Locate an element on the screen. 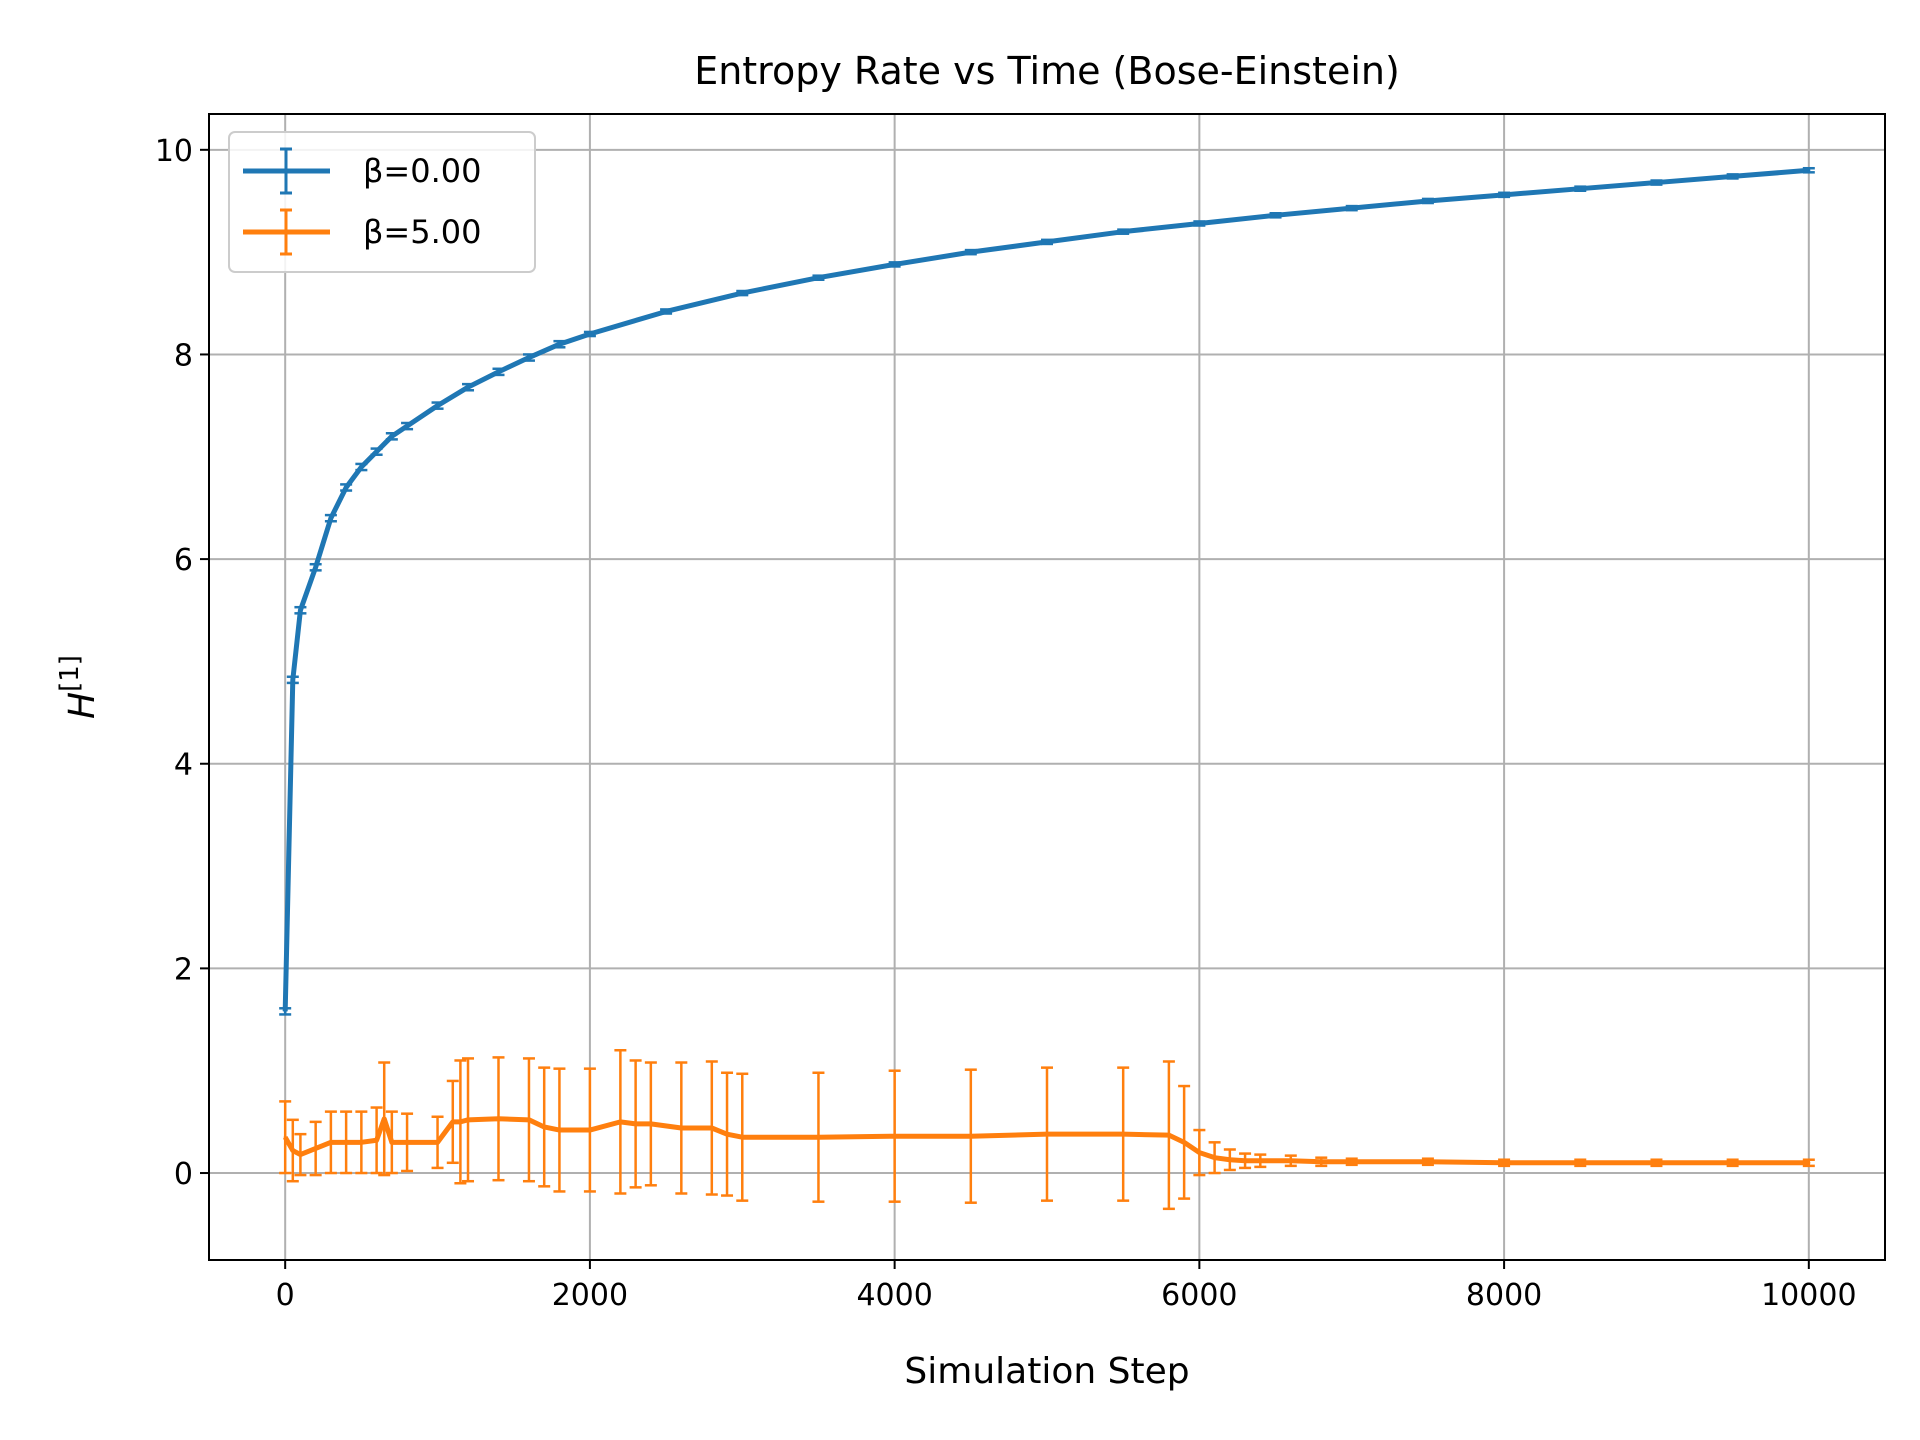 The image size is (1920, 1440). x-tick-label: 8000 is located at coordinates (1504, 1295).